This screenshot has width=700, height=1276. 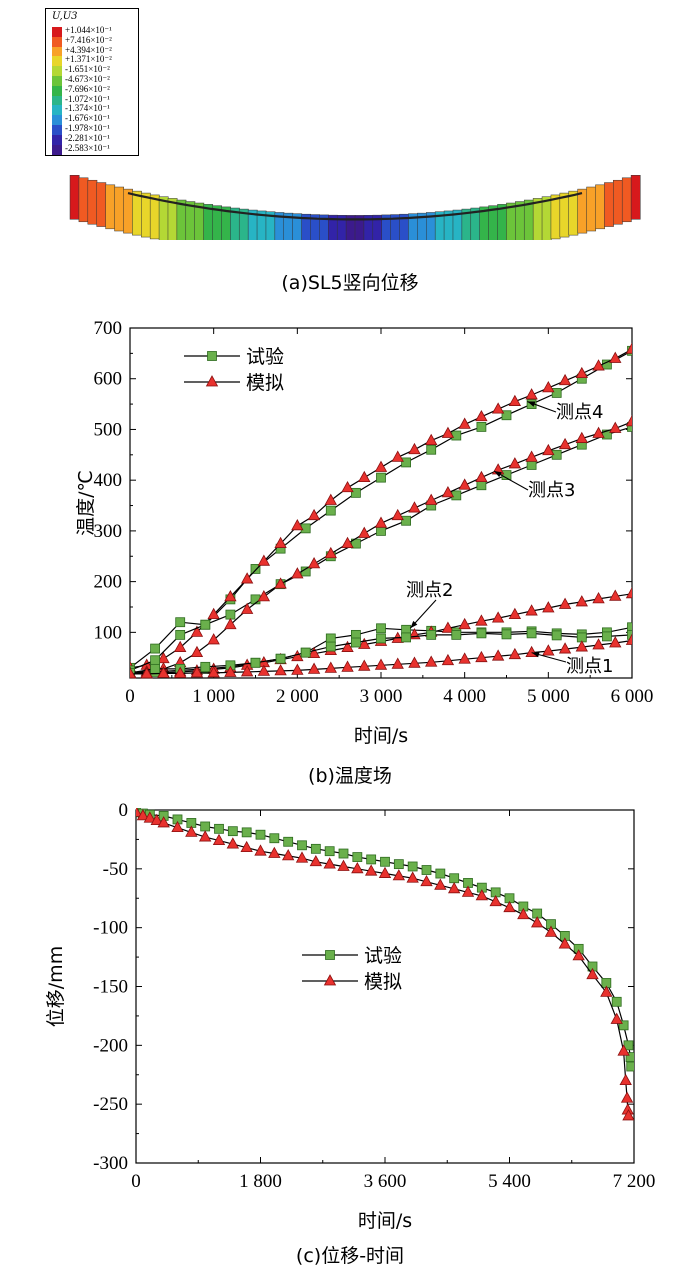 What do you see at coordinates (87, 118) in the screenshot?
I see `contour-legend-value: -1.676×10⁻¹` at bounding box center [87, 118].